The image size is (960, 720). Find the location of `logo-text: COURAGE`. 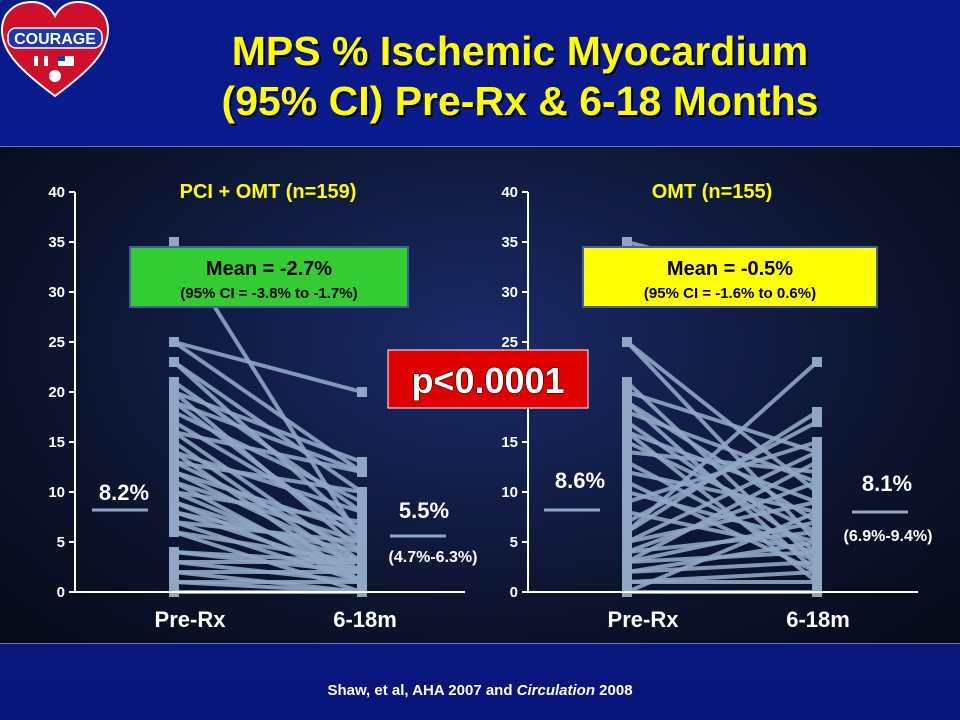

logo-text: COURAGE is located at coordinates (55, 39).